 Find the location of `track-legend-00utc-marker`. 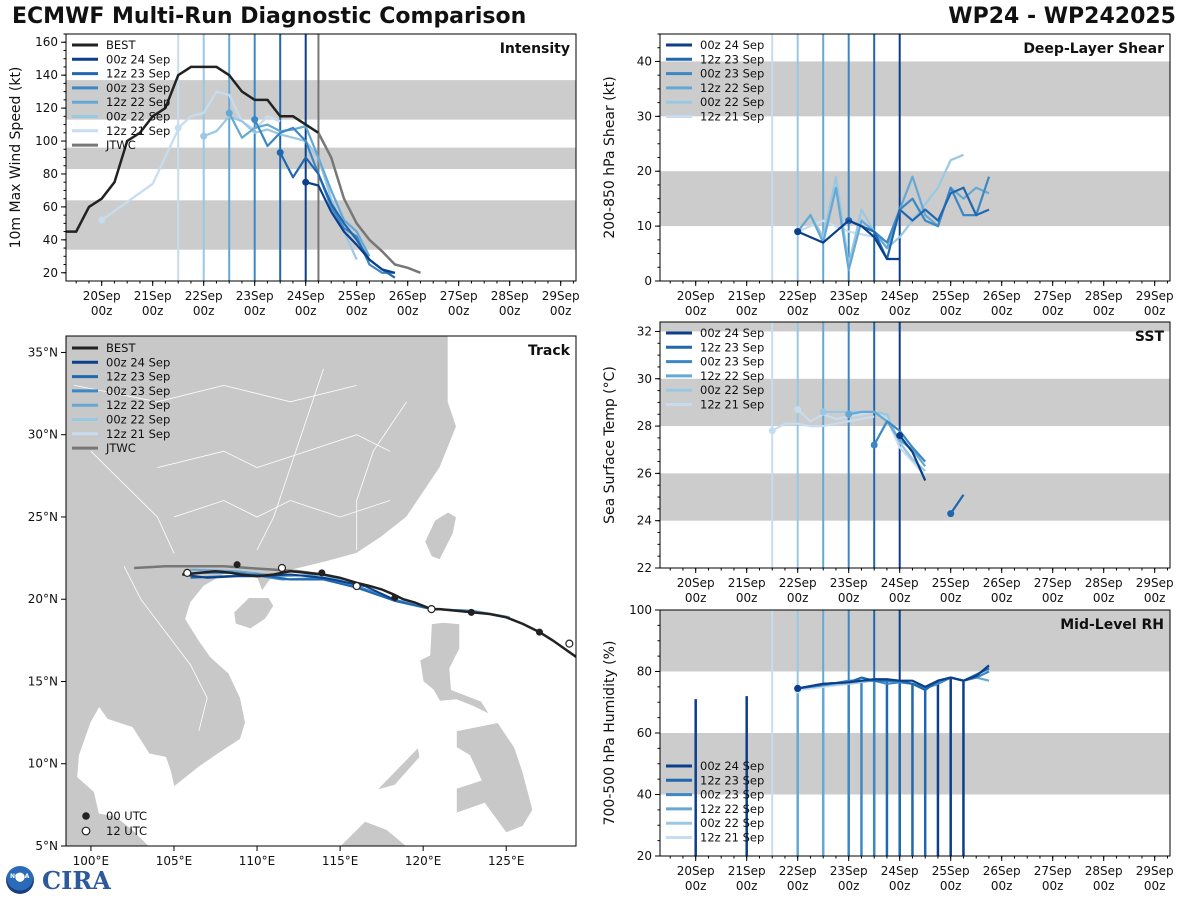

track-legend-00utc-marker is located at coordinates (86, 816).